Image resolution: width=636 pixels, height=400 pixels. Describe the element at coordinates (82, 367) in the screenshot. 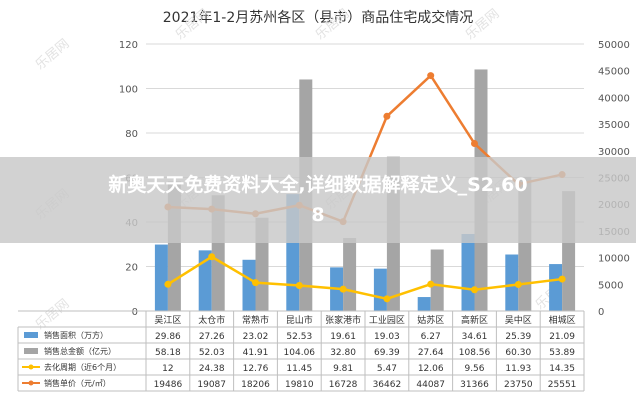

I see `legend-label: 去化周期（近6个月）` at that location.